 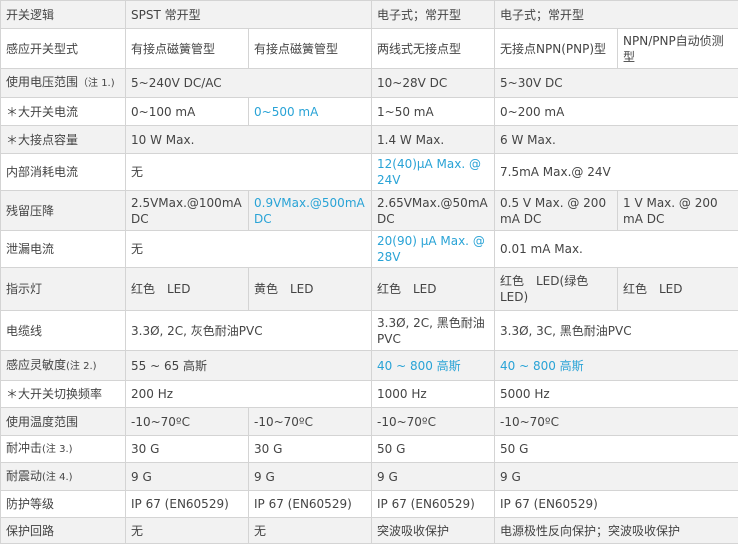 What do you see at coordinates (433, 394) in the screenshot?
I see `table-cell: 1000 Hz` at bounding box center [433, 394].